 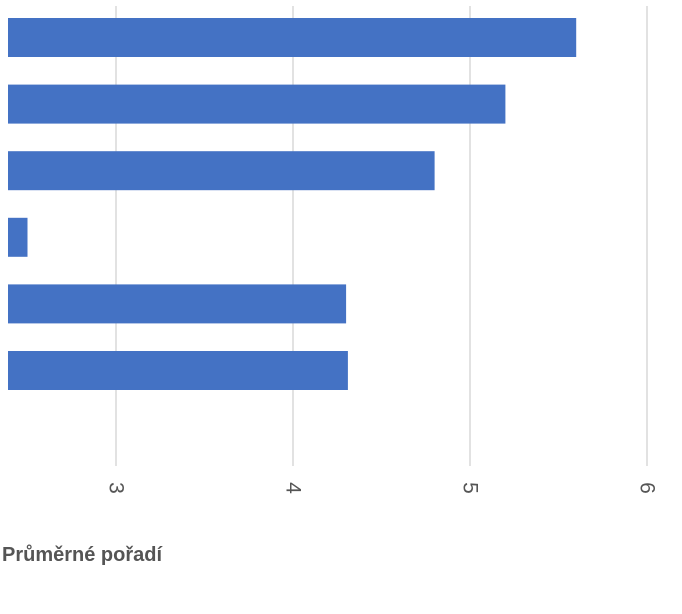 I want to click on x-tick-label-3: 3, so click(x=116, y=488).